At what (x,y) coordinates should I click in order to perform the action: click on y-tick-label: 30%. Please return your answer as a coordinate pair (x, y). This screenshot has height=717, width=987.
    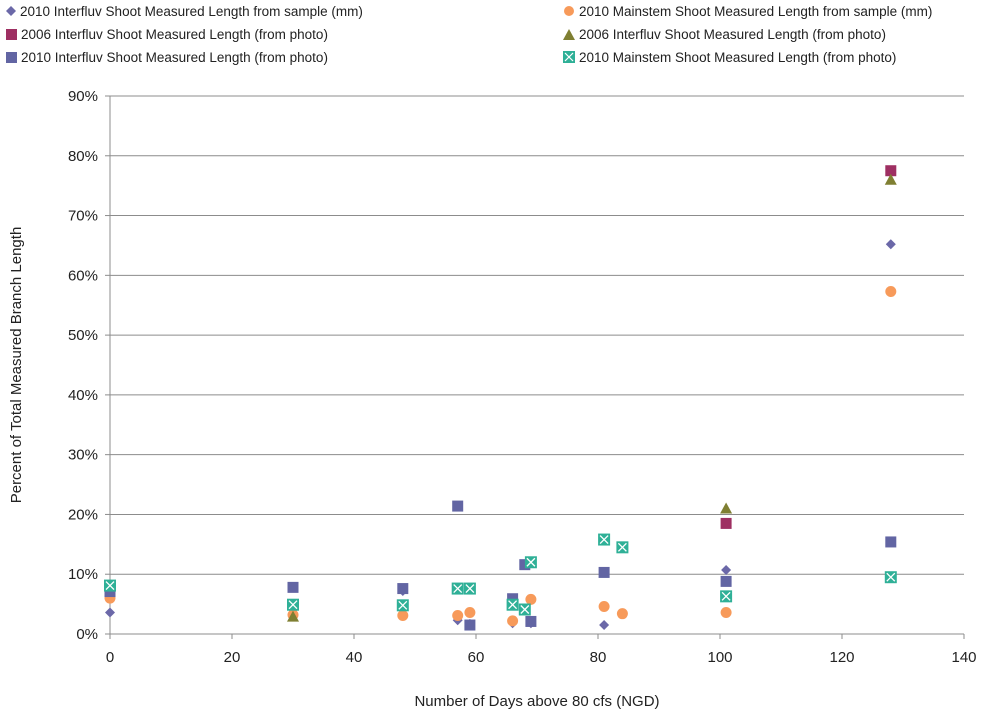
    Looking at the image, I should click on (83, 455).